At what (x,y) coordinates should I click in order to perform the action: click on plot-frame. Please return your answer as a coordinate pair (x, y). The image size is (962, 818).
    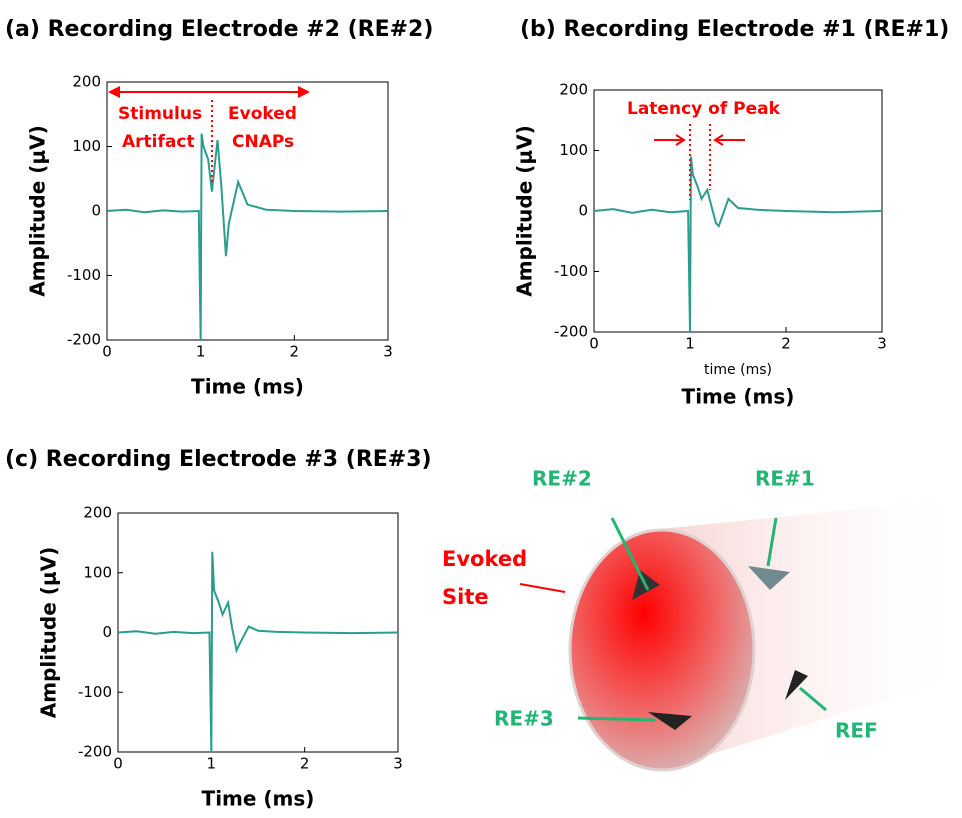
    Looking at the image, I should click on (738, 211).